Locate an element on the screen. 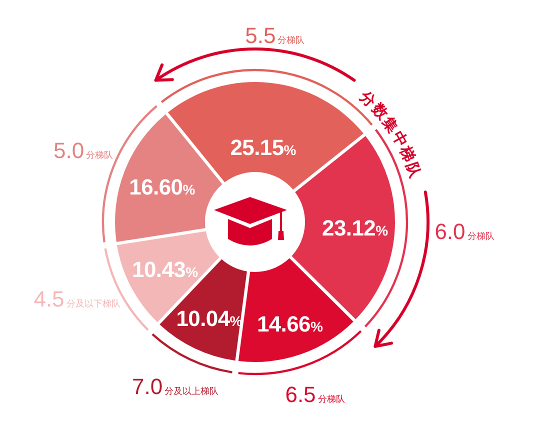  slice-label: 5.0分梯队 is located at coordinates (84, 151).